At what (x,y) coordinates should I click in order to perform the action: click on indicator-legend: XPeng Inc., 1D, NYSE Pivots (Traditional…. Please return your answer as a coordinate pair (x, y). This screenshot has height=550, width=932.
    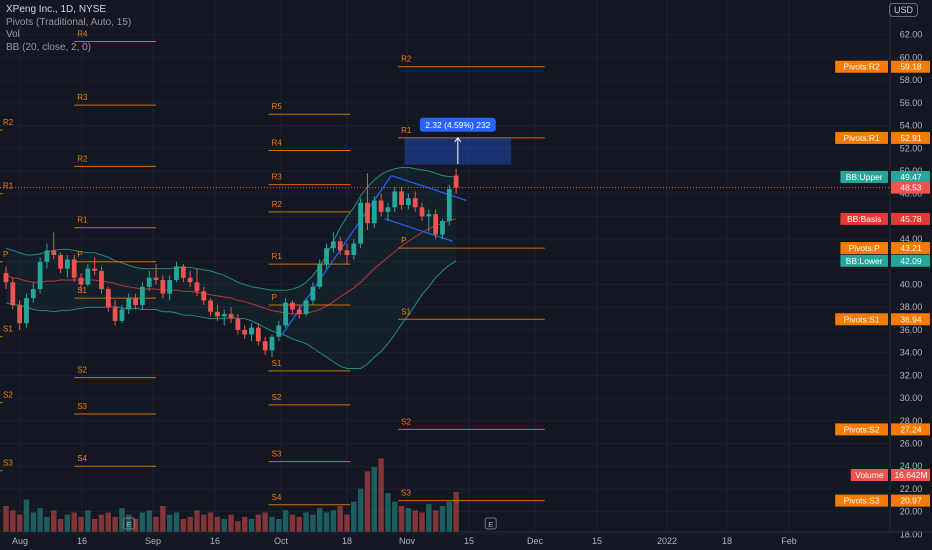
    Looking at the image, I should click on (68, 29).